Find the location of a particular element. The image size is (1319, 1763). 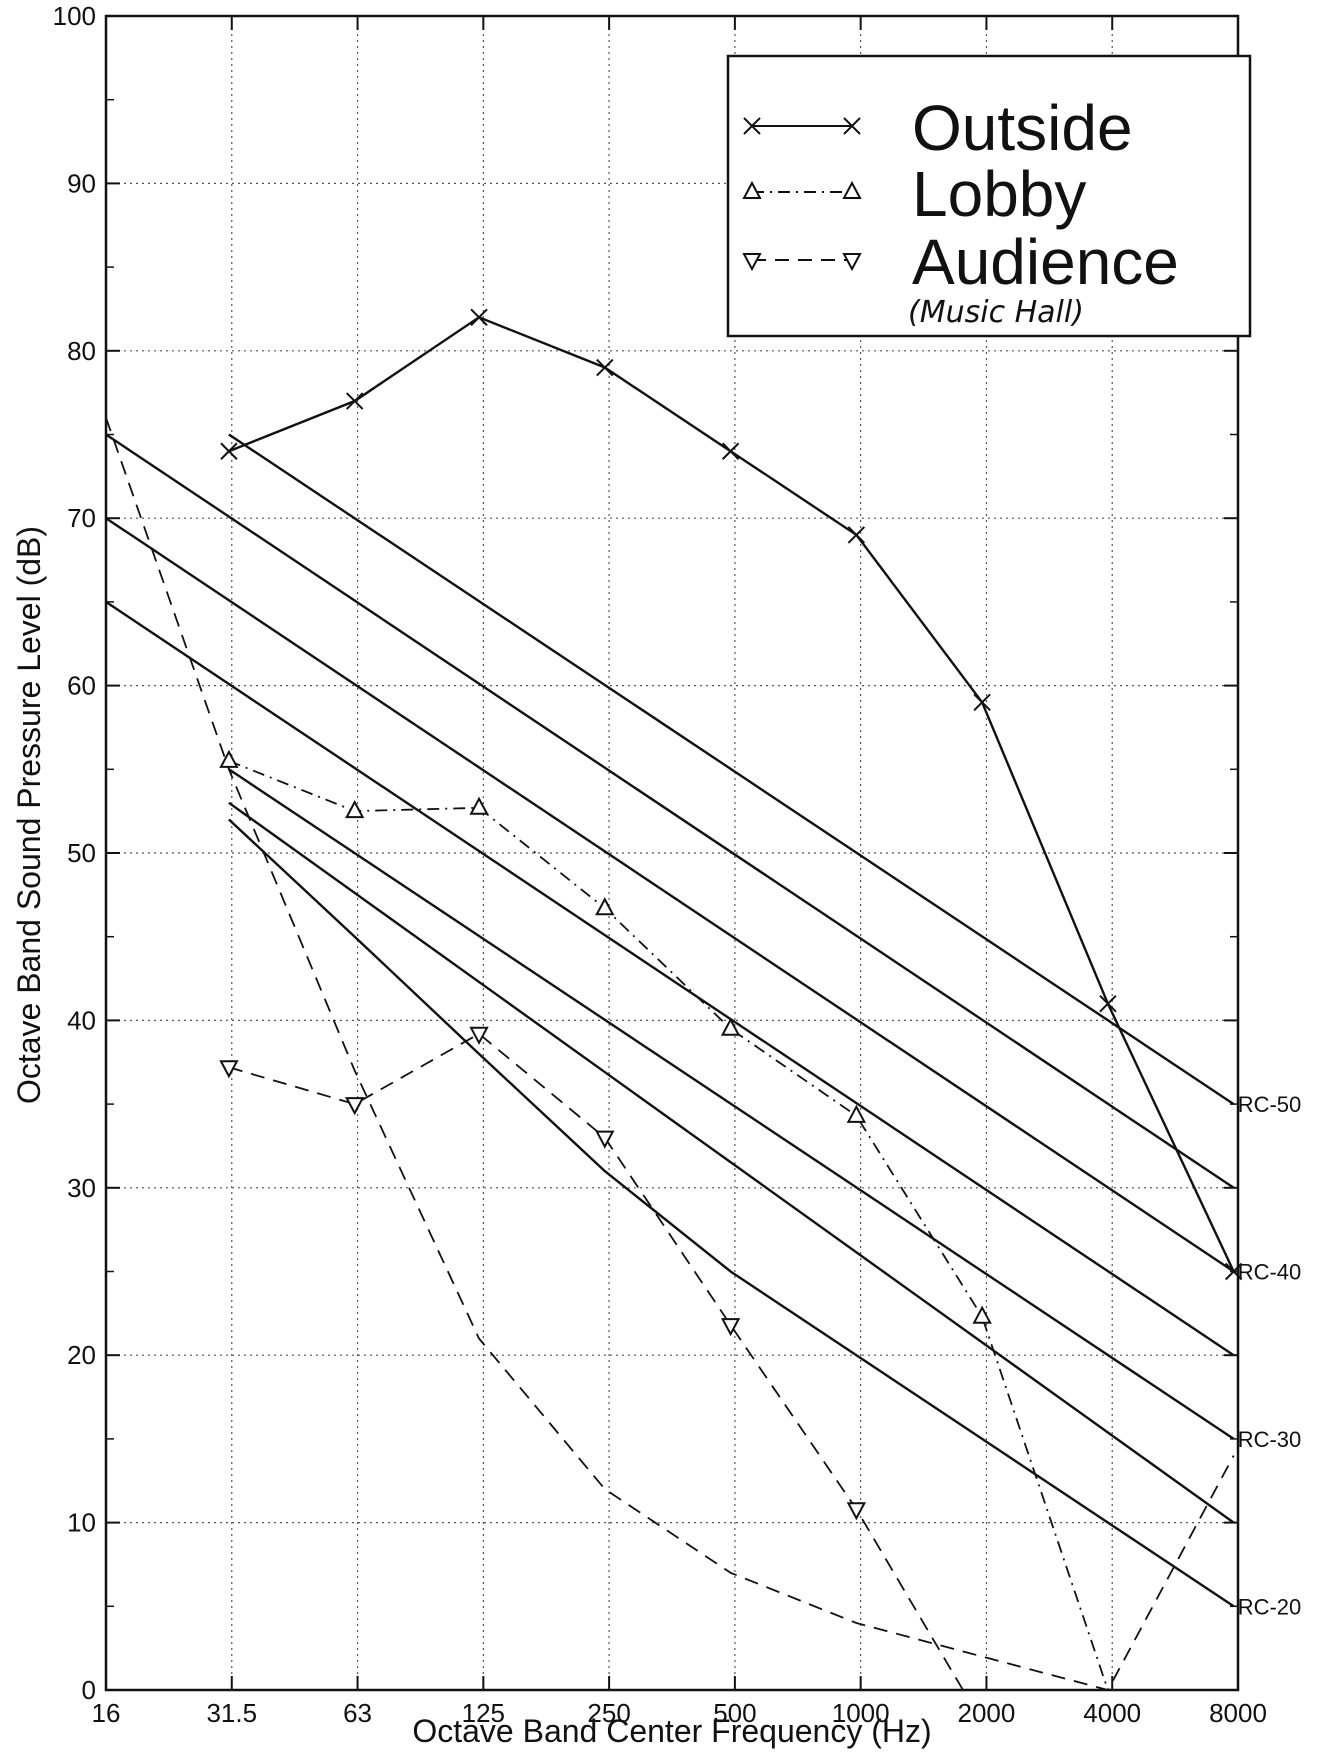

rc-curve-label: RC-50 is located at coordinates (1270, 1104).